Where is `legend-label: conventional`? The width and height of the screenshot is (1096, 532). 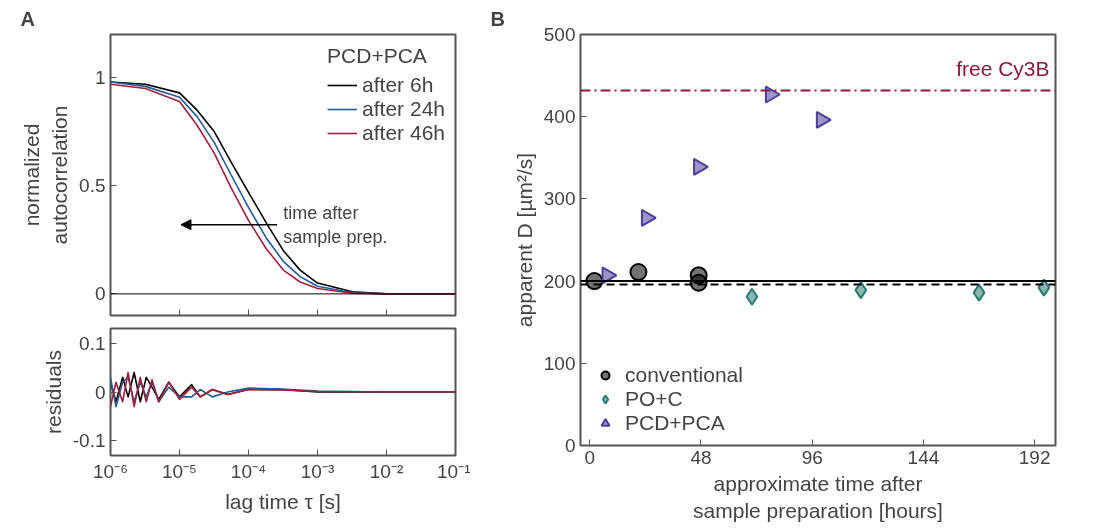
legend-label: conventional is located at coordinates (684, 375).